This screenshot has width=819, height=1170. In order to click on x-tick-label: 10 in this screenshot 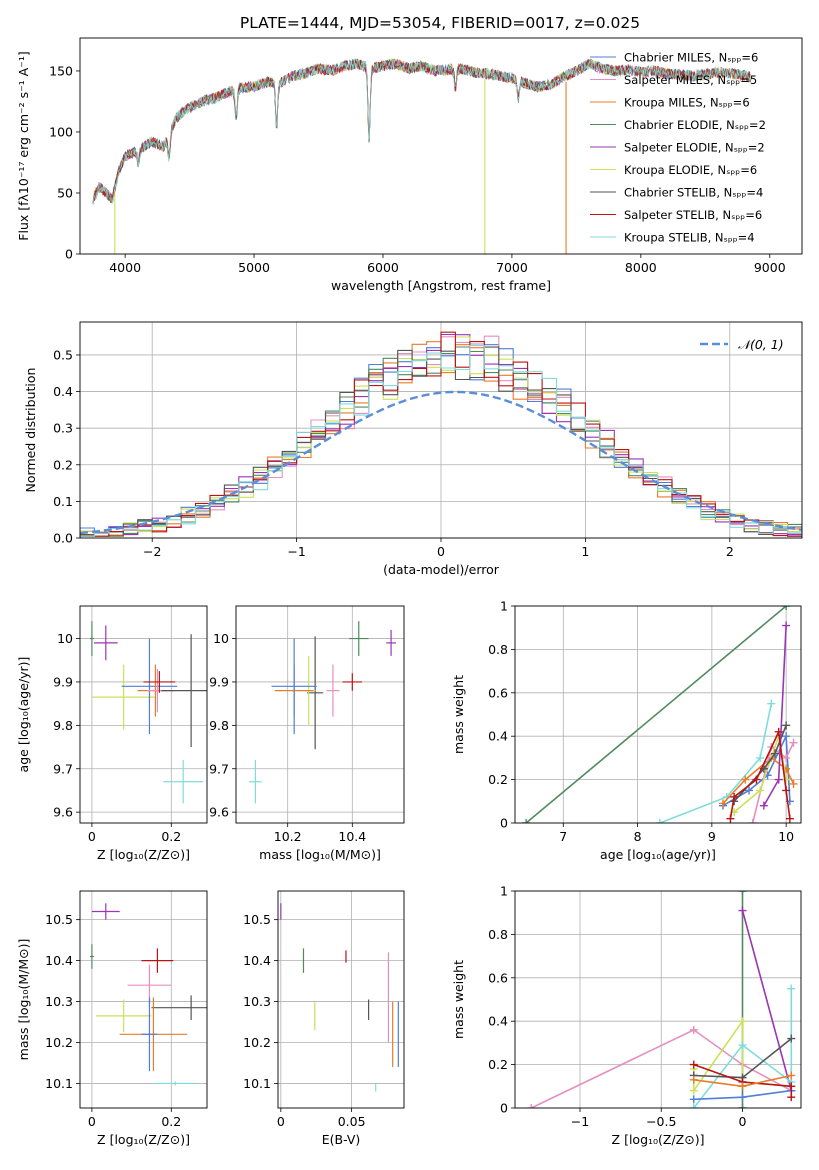, I will do `click(786, 836)`.